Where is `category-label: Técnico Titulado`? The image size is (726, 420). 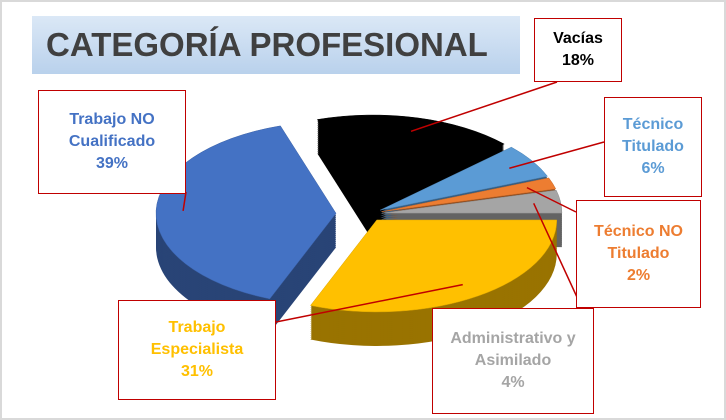 category-label: Técnico Titulado is located at coordinates (653, 135).